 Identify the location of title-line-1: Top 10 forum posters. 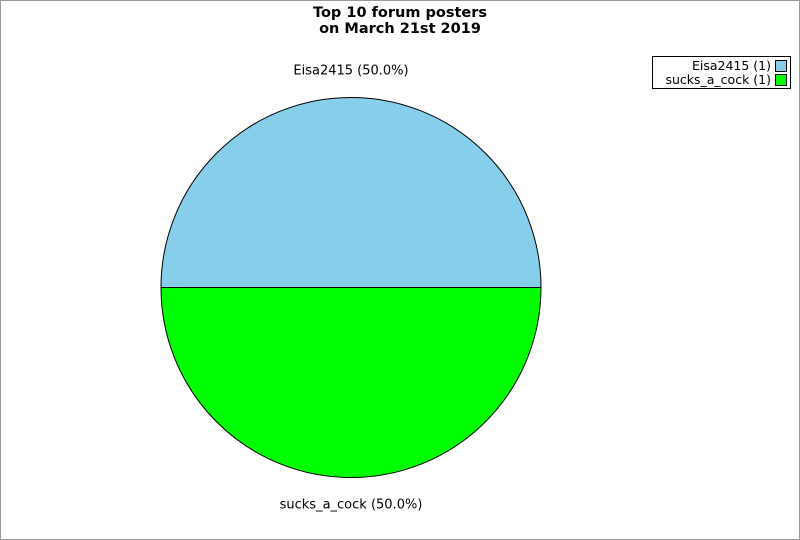
(400, 13).